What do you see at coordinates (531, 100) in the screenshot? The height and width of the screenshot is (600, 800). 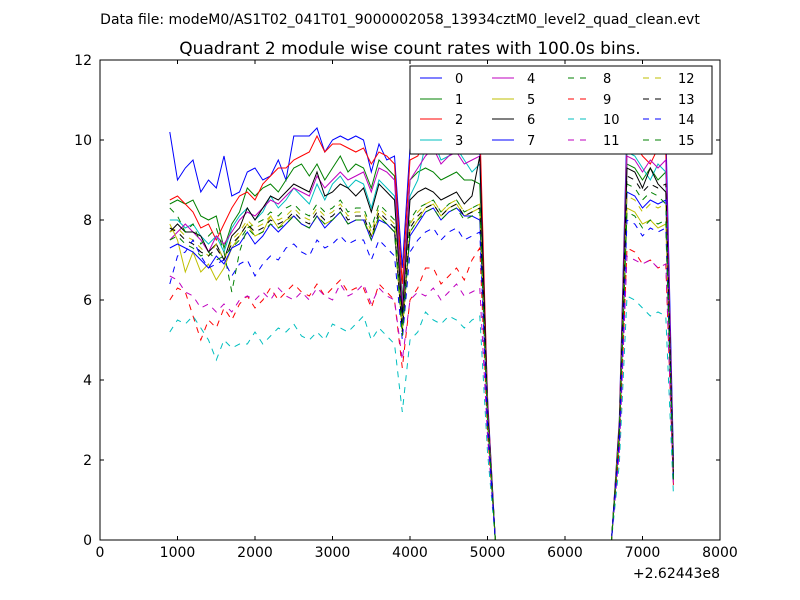 I see `legend-label-5: 5` at bounding box center [531, 100].